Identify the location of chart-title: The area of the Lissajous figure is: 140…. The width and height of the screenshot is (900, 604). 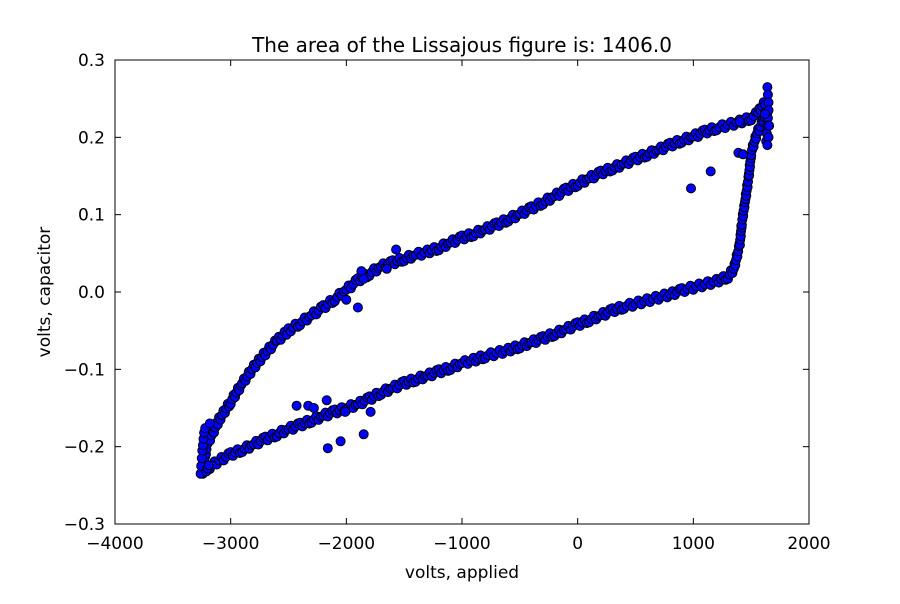
(461, 45).